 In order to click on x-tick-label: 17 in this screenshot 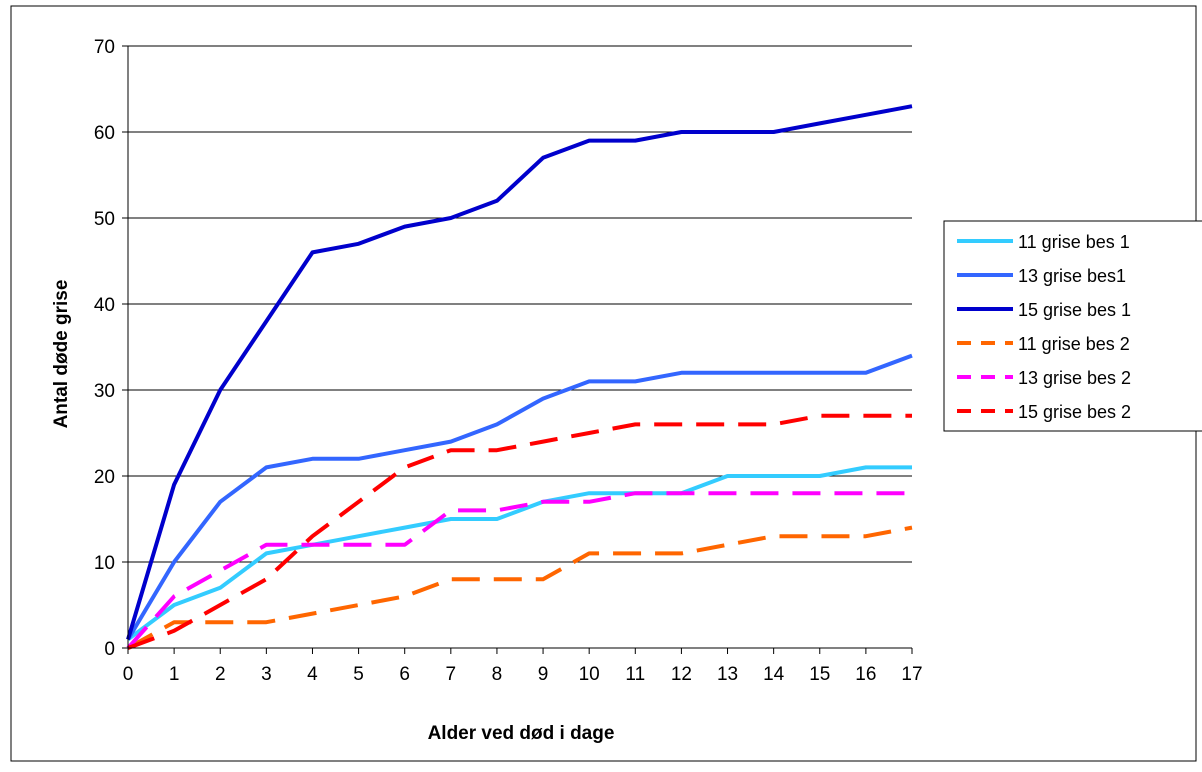, I will do `click(911, 674)`.